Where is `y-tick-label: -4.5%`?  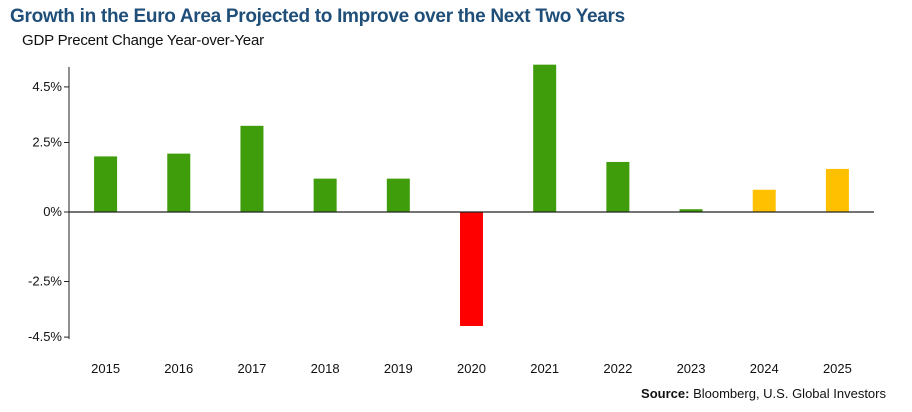 y-tick-label: -4.5% is located at coordinates (45, 336).